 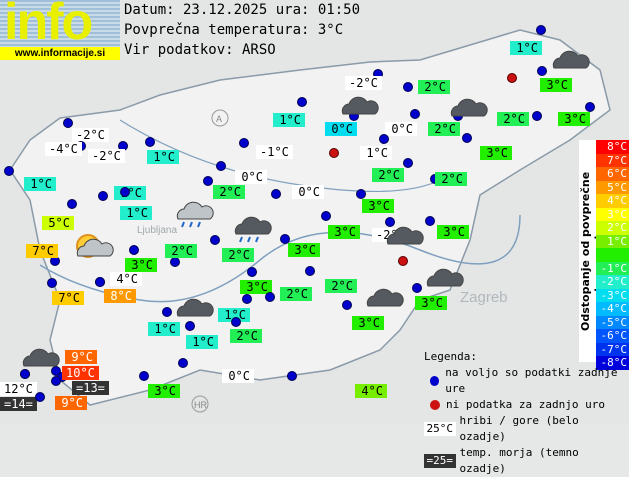 What do you see at coordinates (526, 357) in the screenshot?
I see `legend-title: Legenda:` at bounding box center [526, 357].